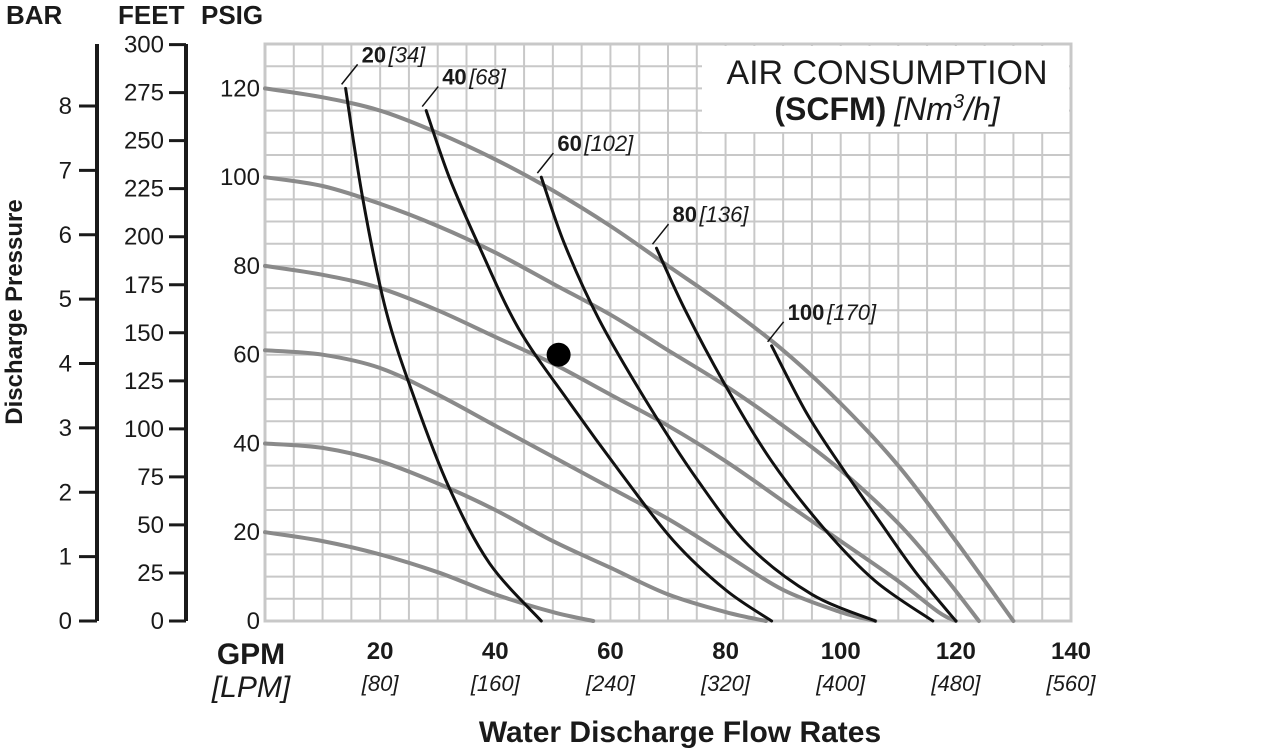  What do you see at coordinates (144, 381) in the screenshot?
I see `feet-tick-label: 125` at bounding box center [144, 381].